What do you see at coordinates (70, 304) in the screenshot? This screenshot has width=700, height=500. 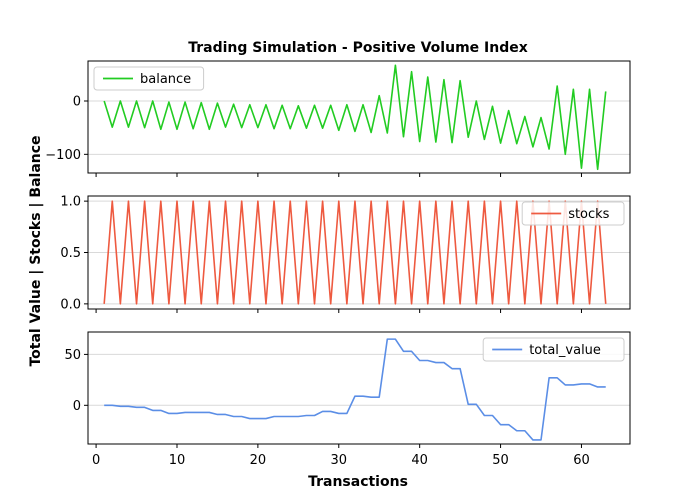 I see `y-tick-label: 0.0` at bounding box center [70, 304].